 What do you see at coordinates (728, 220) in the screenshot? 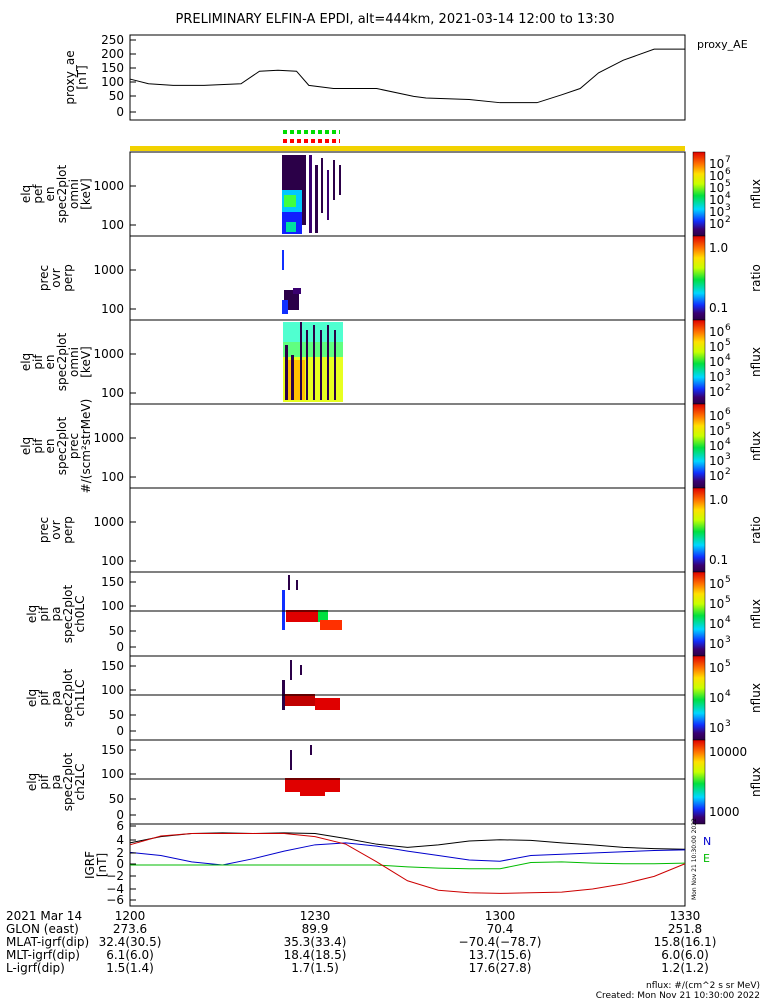
I see `cbar-pef-exp-5: 2` at bounding box center [728, 220].